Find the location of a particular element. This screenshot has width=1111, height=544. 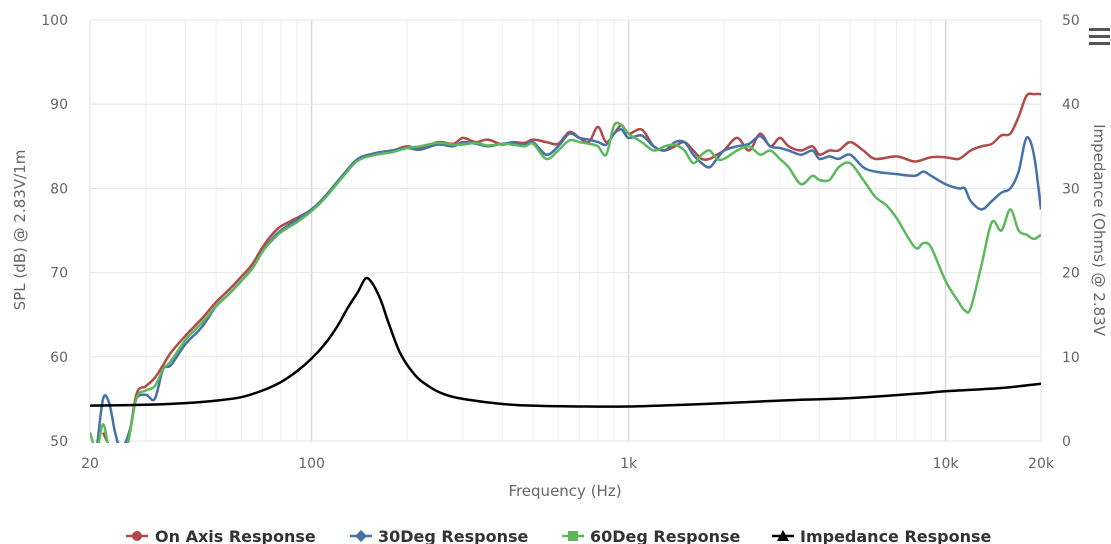

y-left-tick-label: 70 is located at coordinates (59, 274).